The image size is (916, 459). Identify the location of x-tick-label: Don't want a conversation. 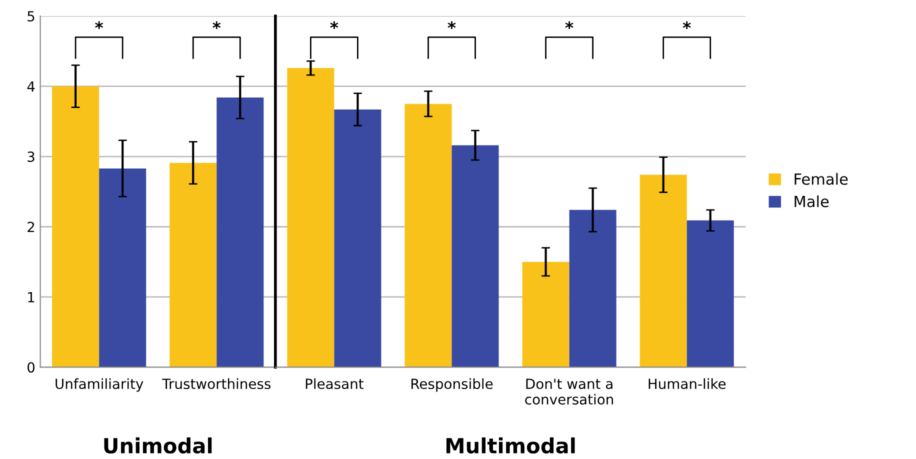
(569, 391).